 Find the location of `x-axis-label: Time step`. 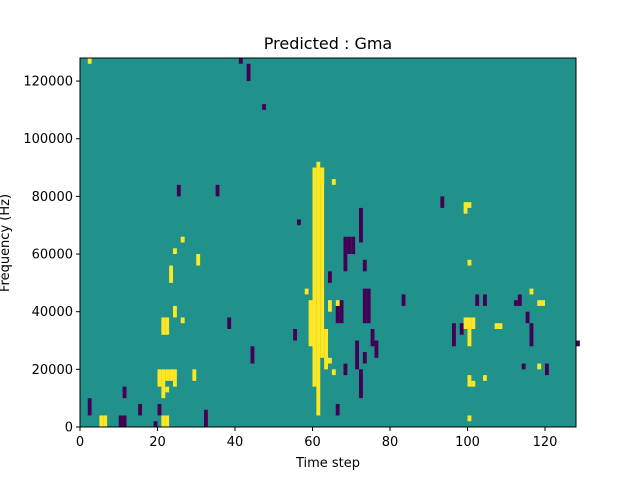

x-axis-label: Time step is located at coordinates (327, 463).